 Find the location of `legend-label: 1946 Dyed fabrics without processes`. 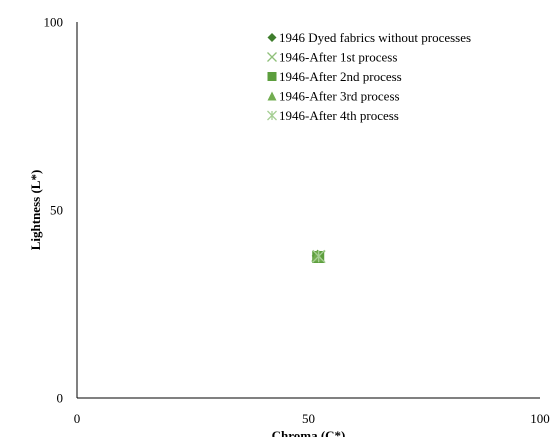

legend-label: 1946 Dyed fabrics without processes is located at coordinates (375, 37).